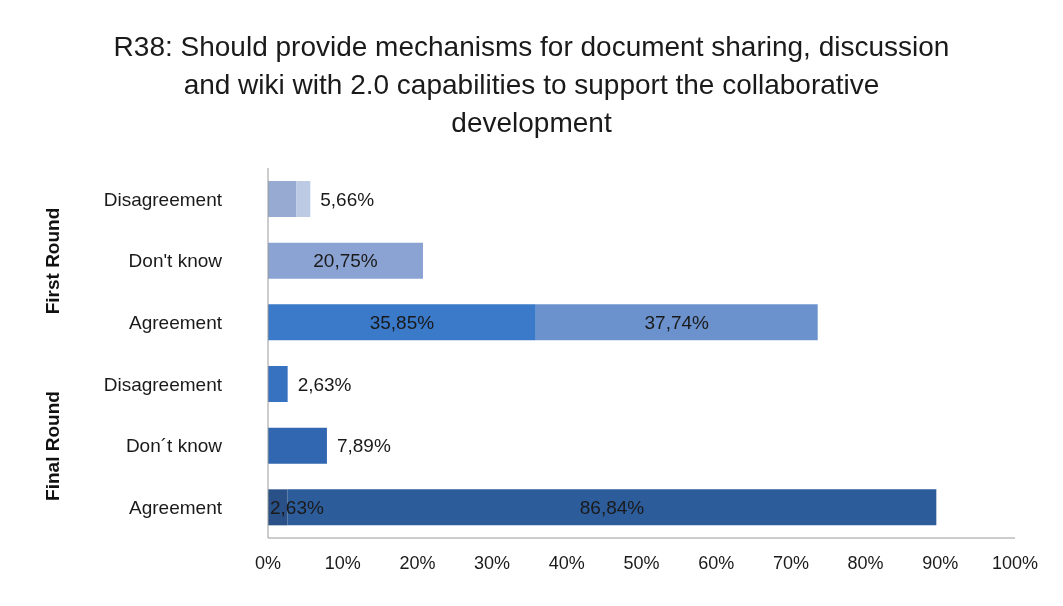 The width and height of the screenshot is (1063, 606). I want to click on x-tick-label: 50%, so click(641, 562).